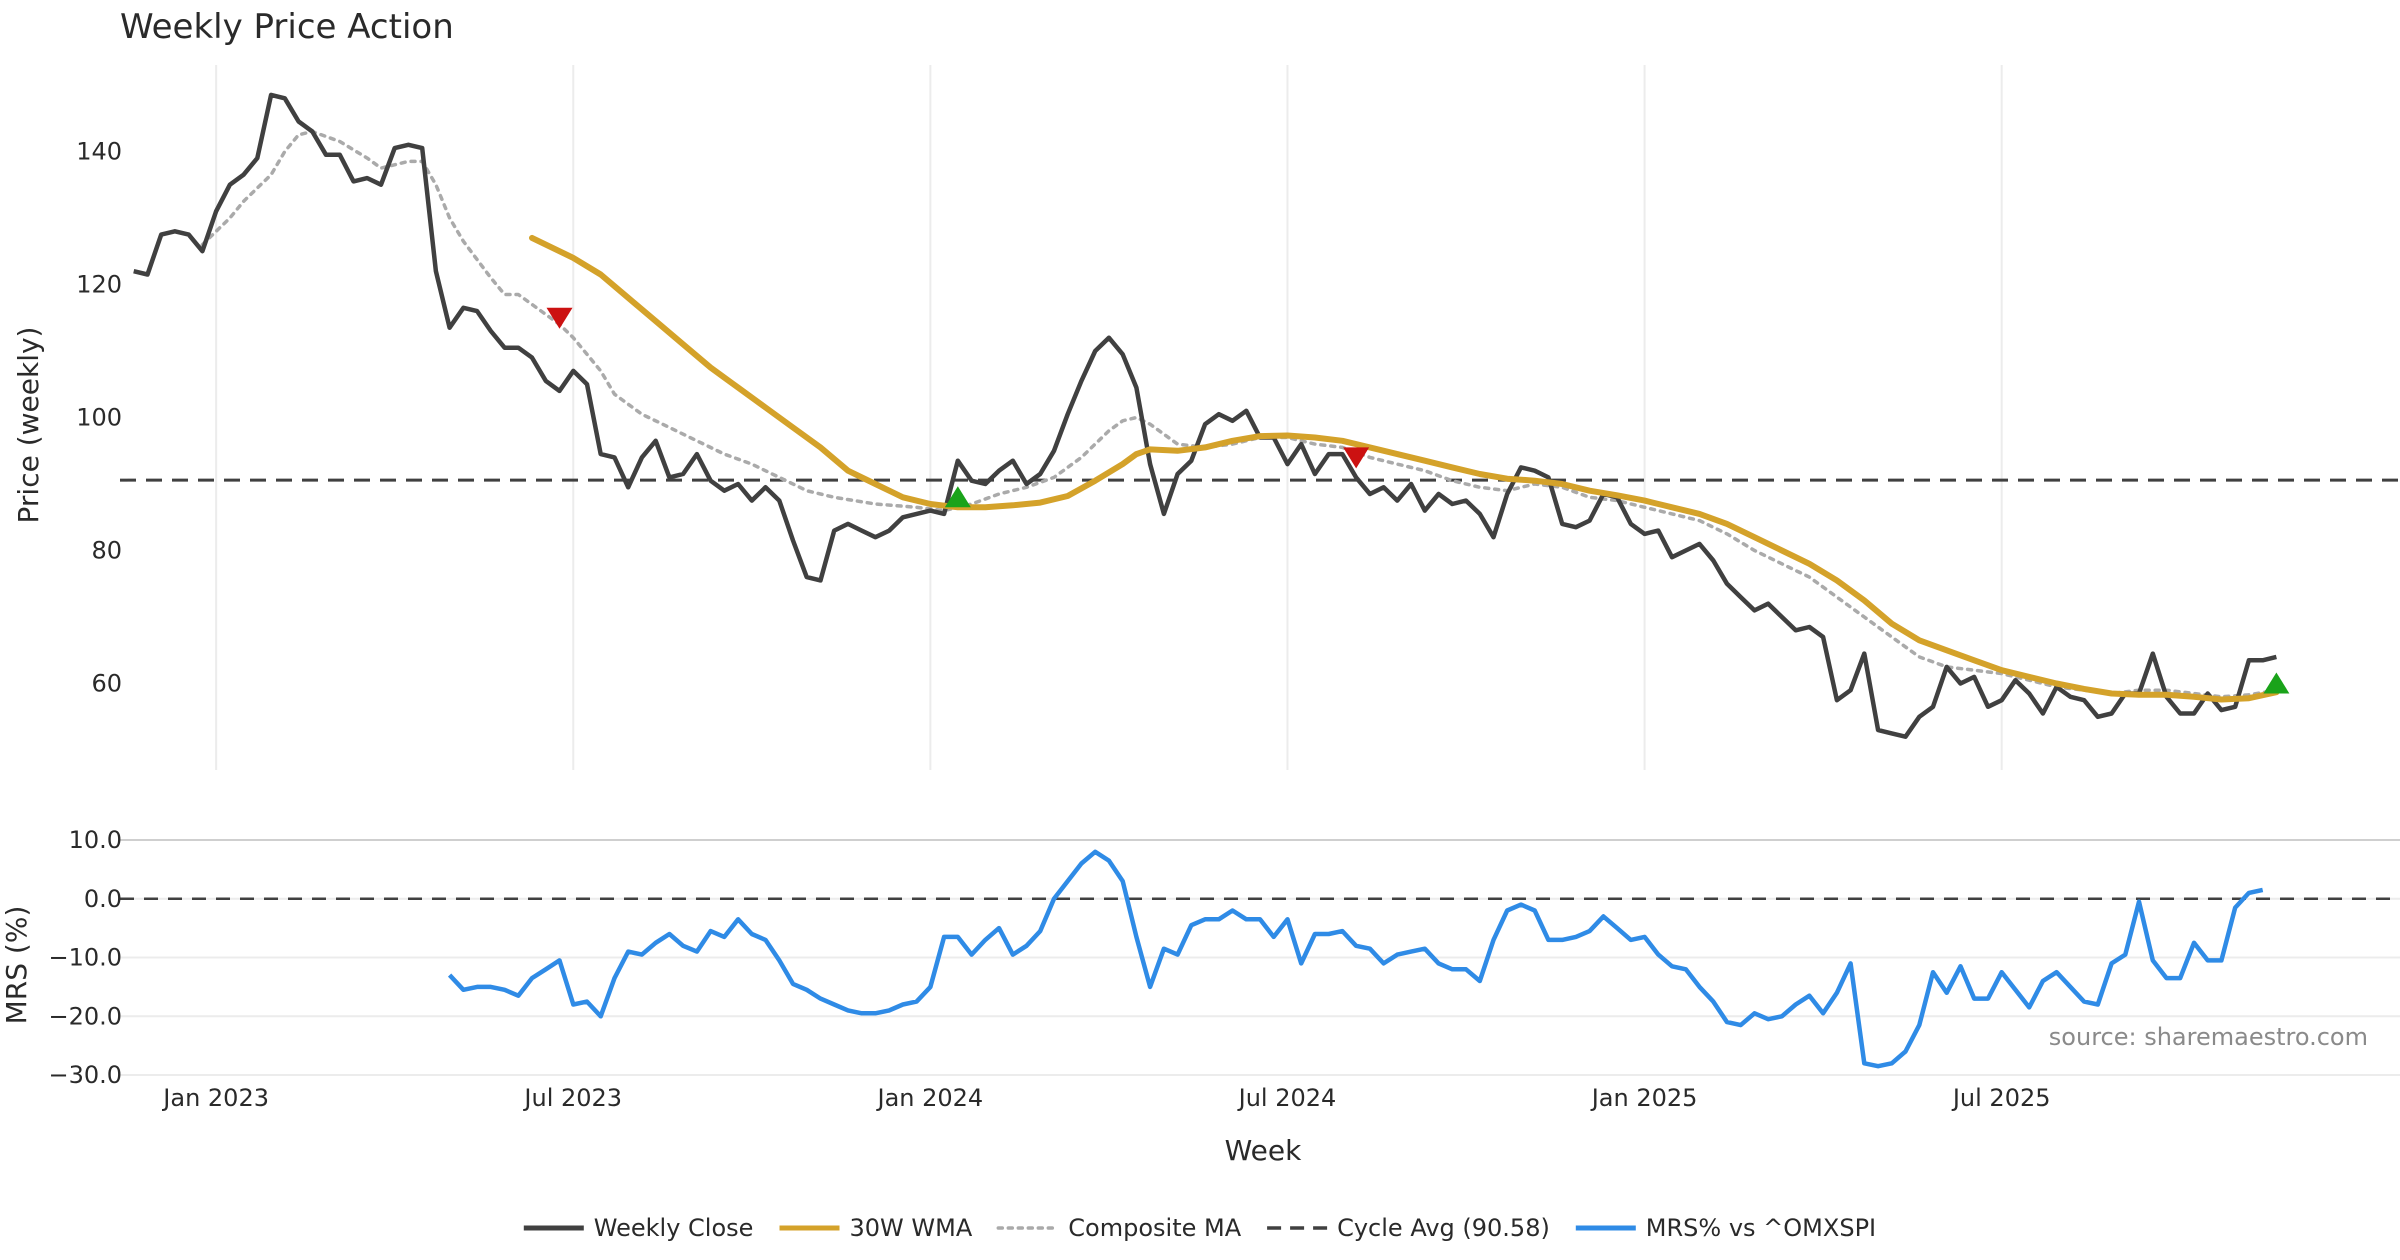  Describe the element at coordinates (106, 551) in the screenshot. I see `price-y-tick-label: 80` at that location.